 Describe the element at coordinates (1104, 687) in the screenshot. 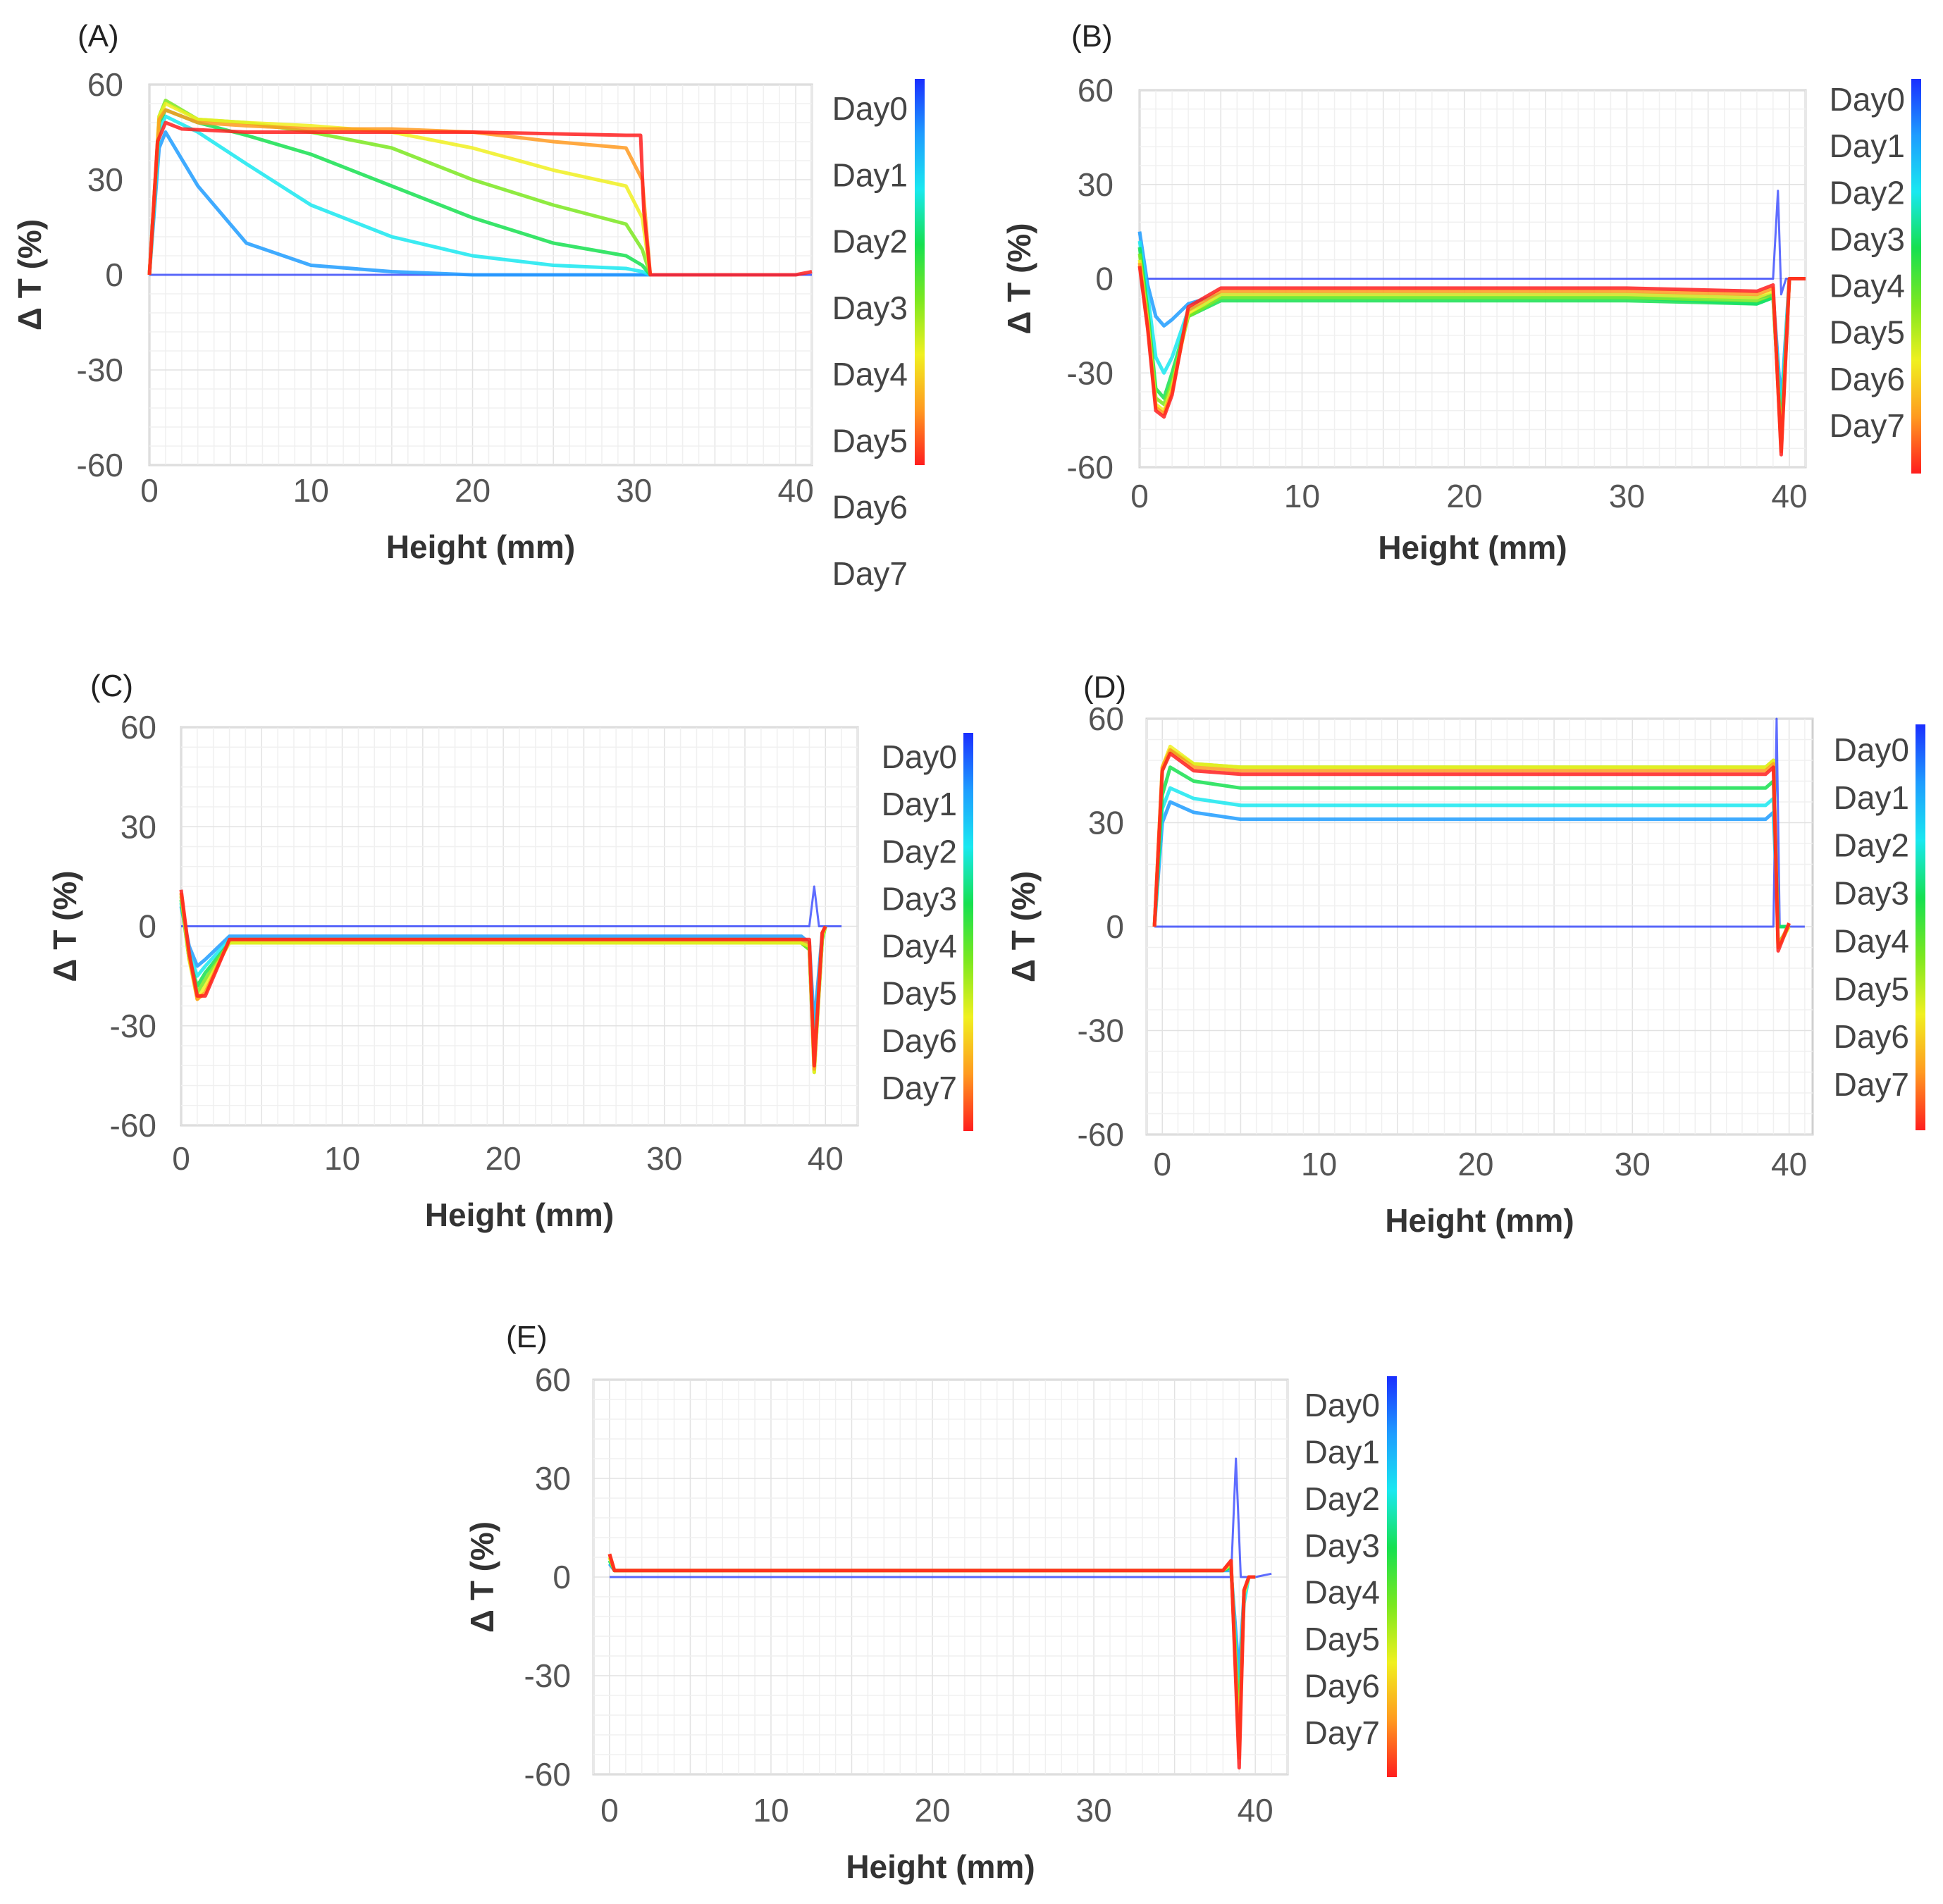

I see `panel-label: (D)` at that location.